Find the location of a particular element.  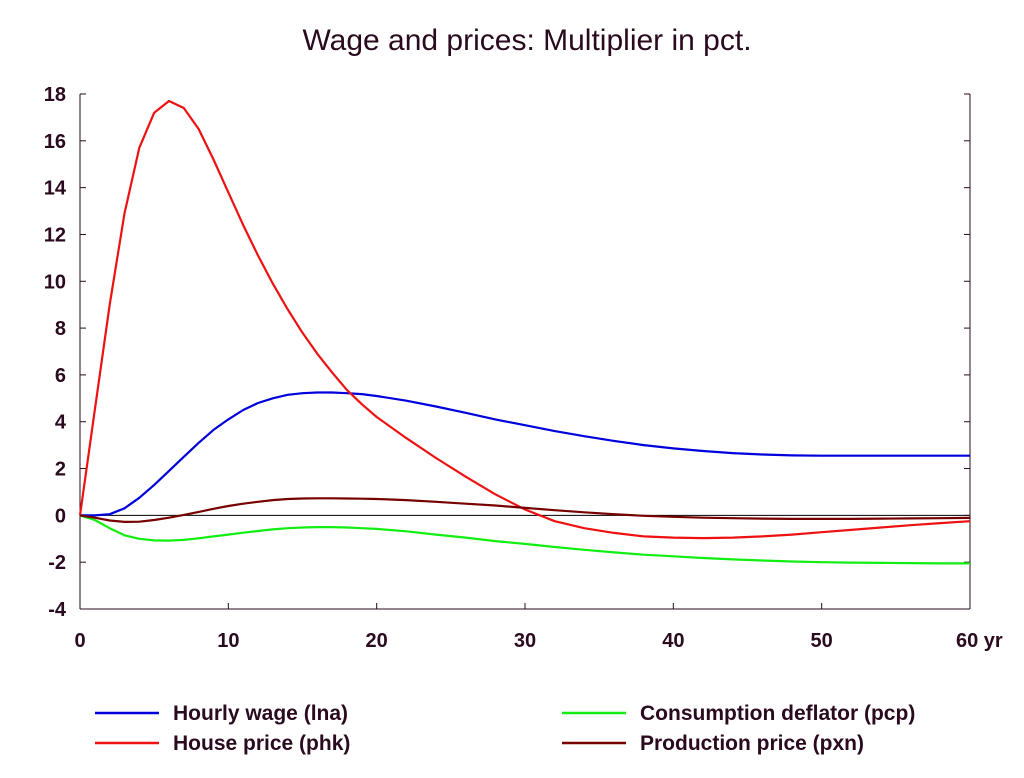

y-tick-label: 6 is located at coordinates (60, 376).